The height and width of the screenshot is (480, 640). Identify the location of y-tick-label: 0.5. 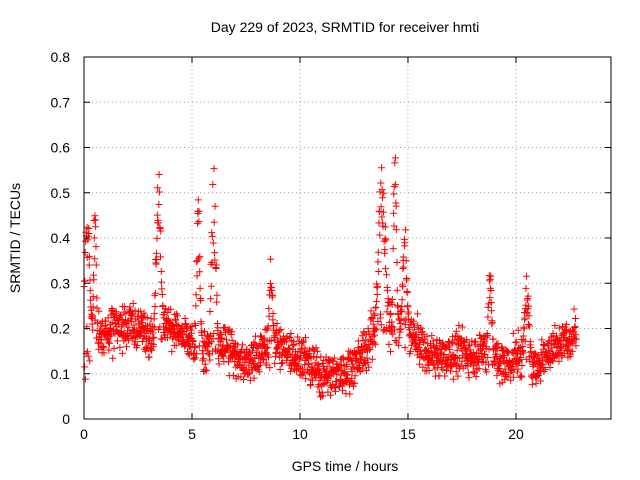
(61, 193).